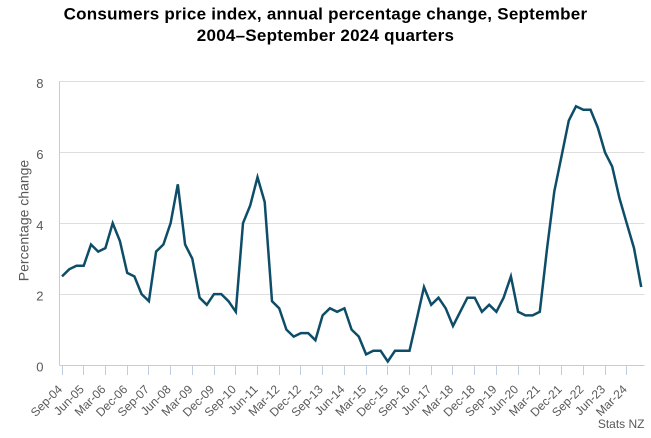  What do you see at coordinates (325, 35) in the screenshot?
I see `svg-text: 2004–September 2024 quarters` at bounding box center [325, 35].